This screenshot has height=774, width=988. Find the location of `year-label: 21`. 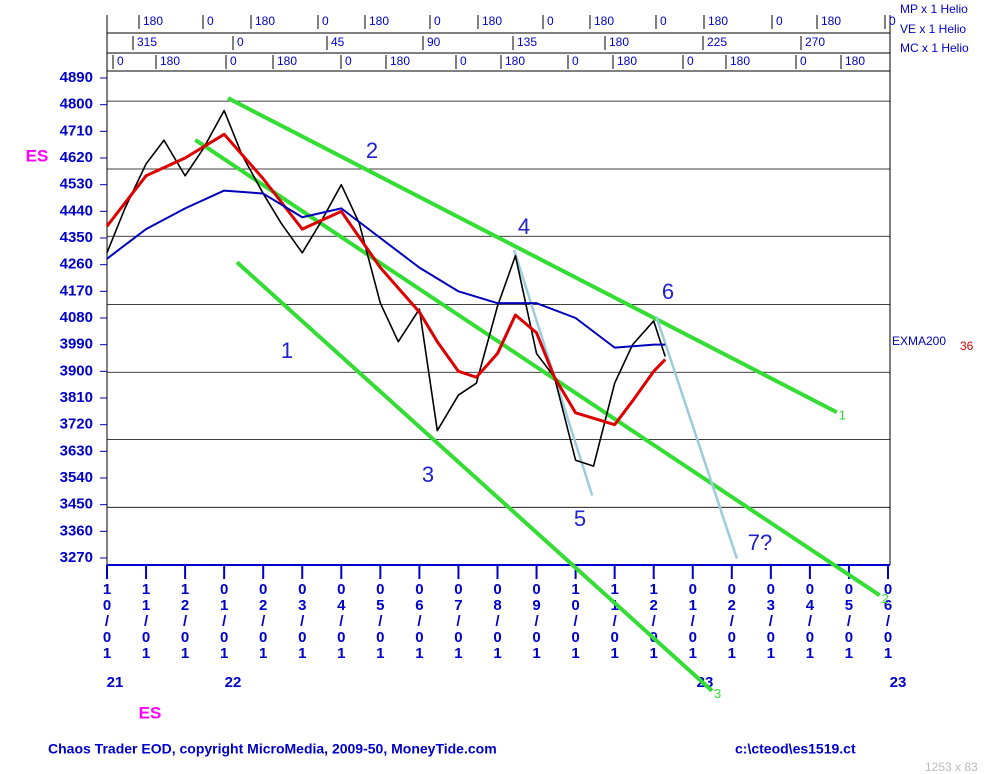

year-label: 21 is located at coordinates (115, 682).